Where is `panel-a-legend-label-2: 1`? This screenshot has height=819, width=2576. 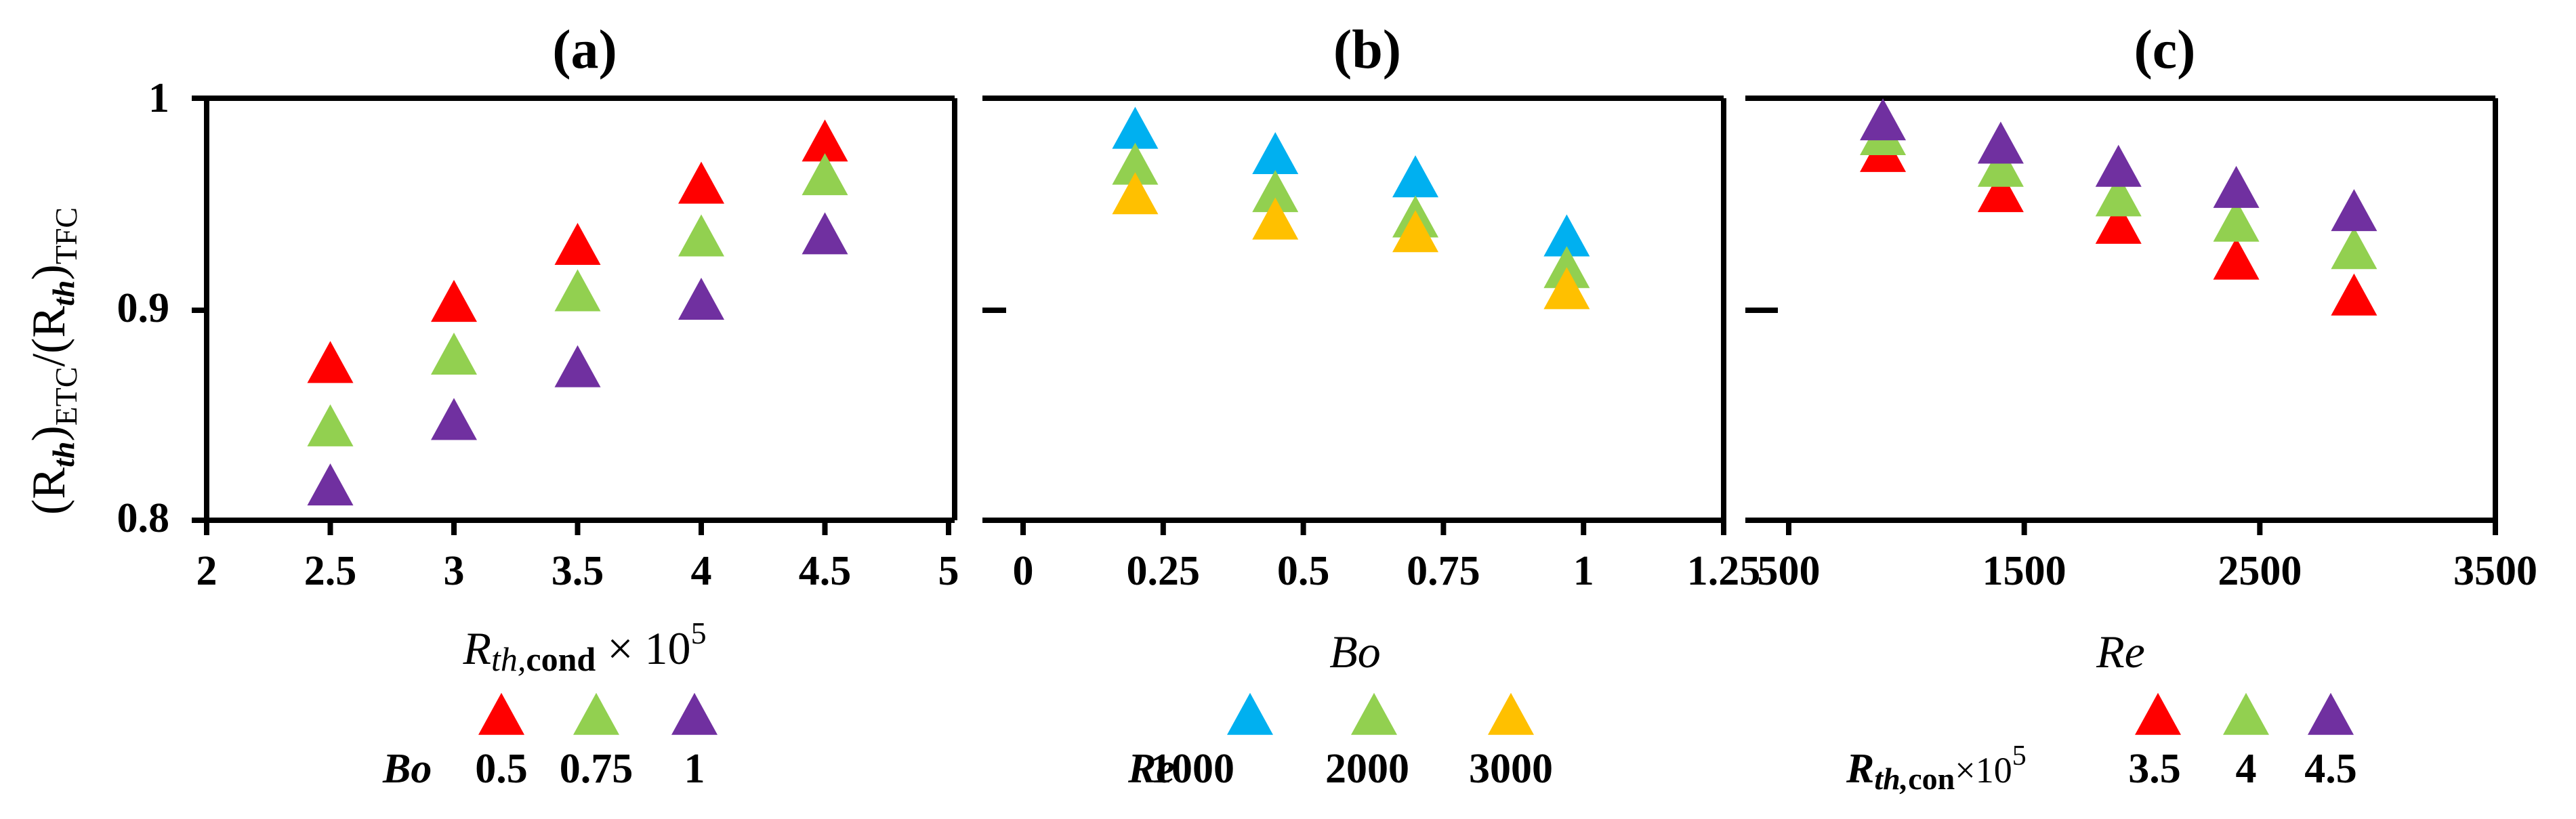
panel-a-legend-label-2: 1 is located at coordinates (694, 769).